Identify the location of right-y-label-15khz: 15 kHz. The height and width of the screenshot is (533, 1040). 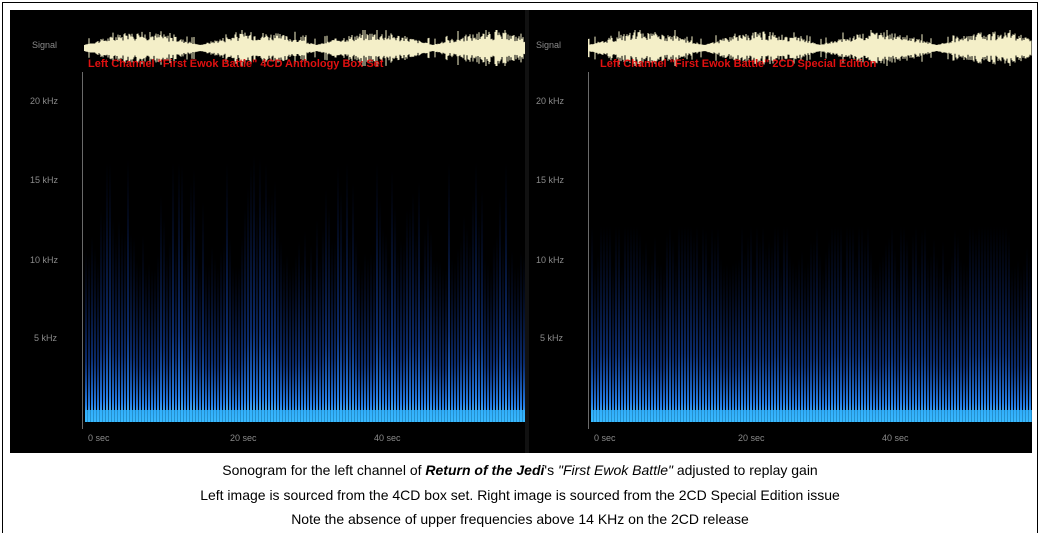
(550, 180).